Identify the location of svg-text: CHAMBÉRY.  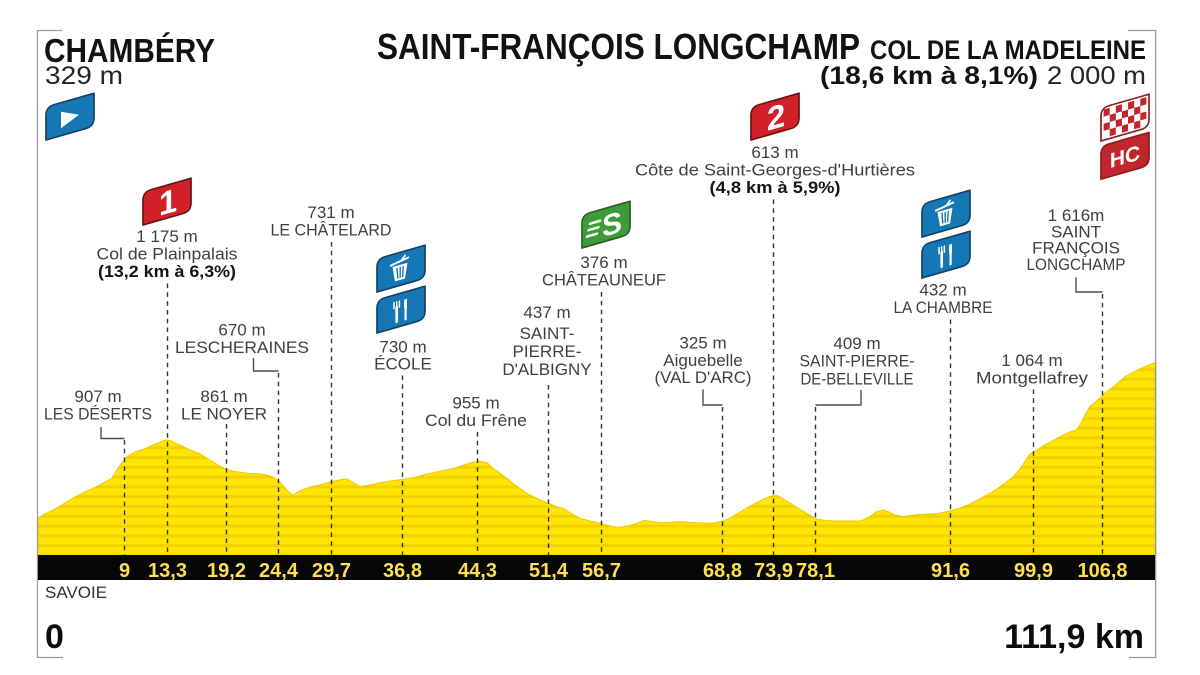
(129, 50).